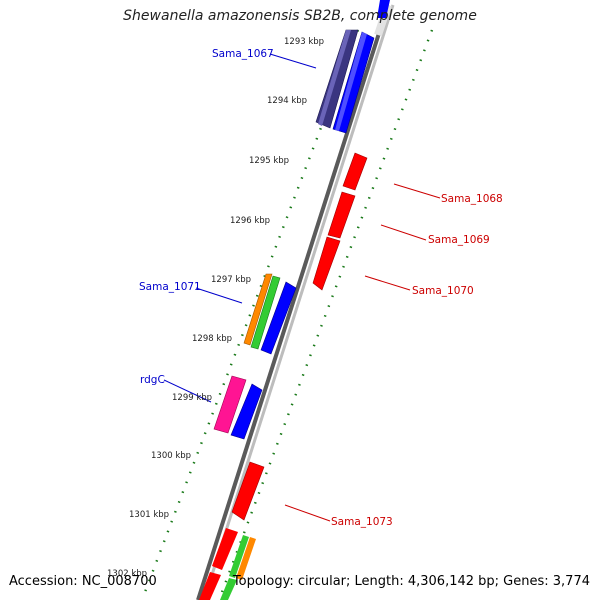 This screenshot has width=600, height=600. I want to click on gene-rdgc-pink-arrow, so click(230, 404).